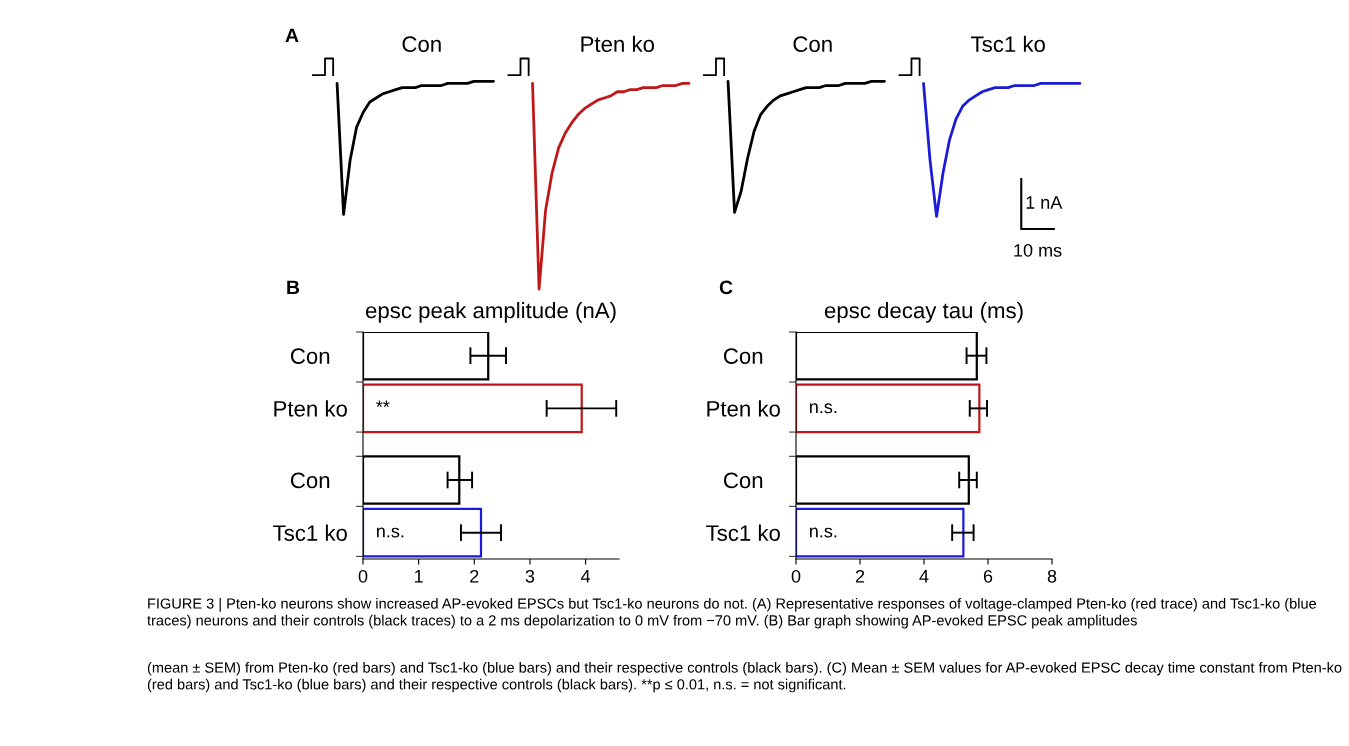 The image size is (1349, 746). What do you see at coordinates (530, 576) in the screenshot?
I see `x-tick-label: 3` at bounding box center [530, 576].